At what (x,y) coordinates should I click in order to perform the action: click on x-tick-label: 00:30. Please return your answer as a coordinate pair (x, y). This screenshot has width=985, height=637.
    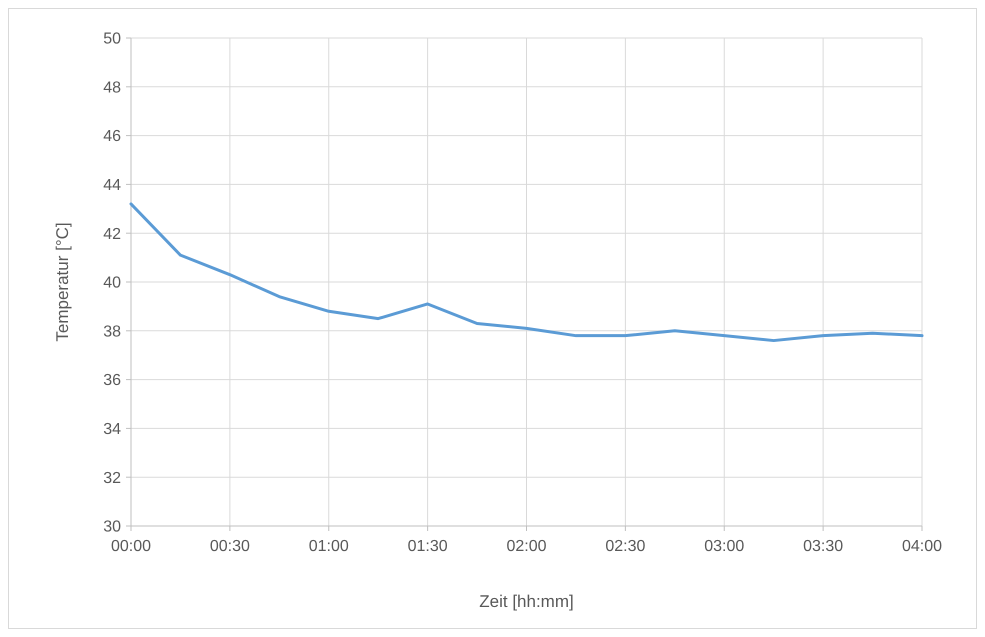
    Looking at the image, I should click on (230, 546).